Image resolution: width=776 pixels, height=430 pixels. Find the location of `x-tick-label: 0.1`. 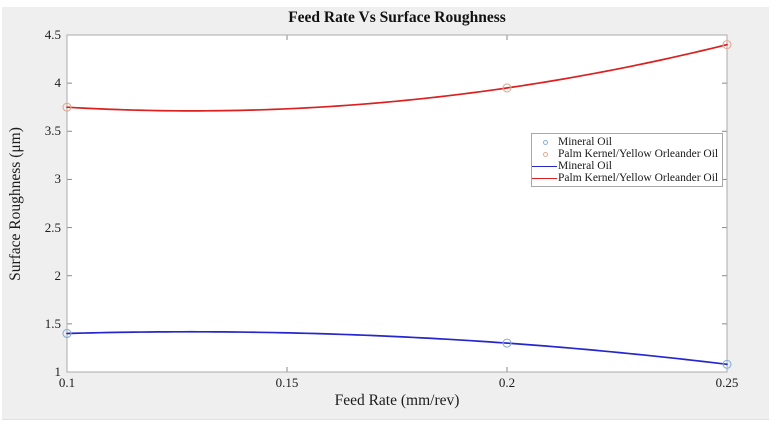

x-tick-label: 0.1 is located at coordinates (67, 382).